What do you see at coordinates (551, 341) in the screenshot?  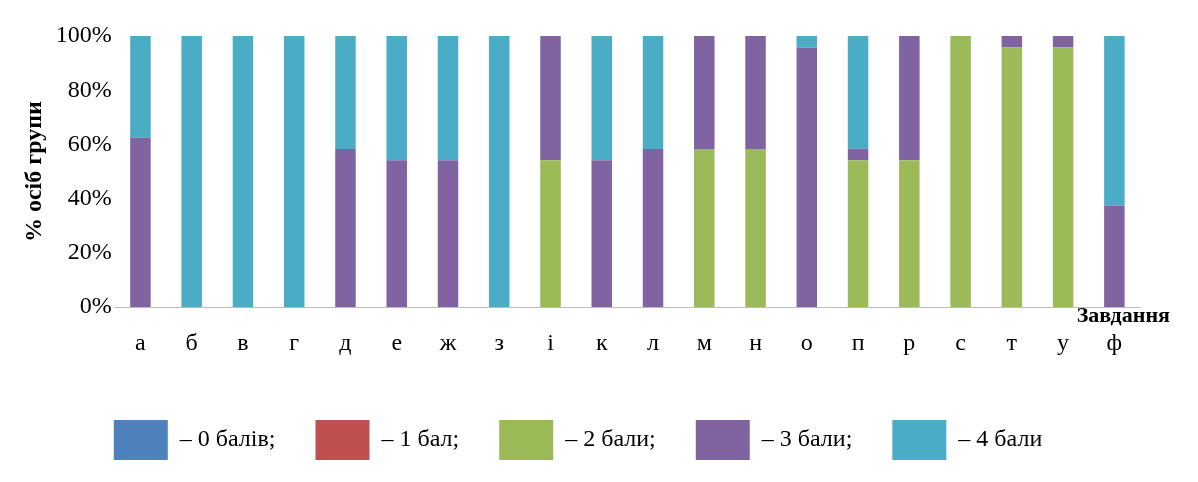 I see `x-tick-label: і` at bounding box center [551, 341].